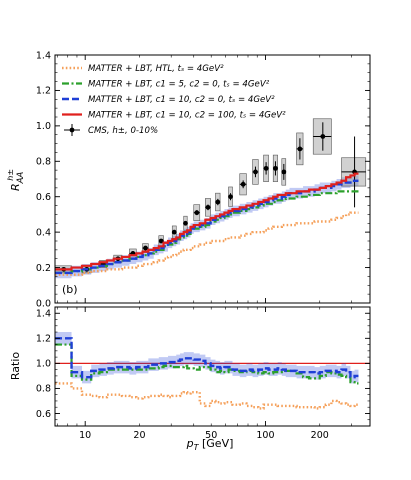 The image size is (411, 480). What do you see at coordinates (210, 444) in the screenshot?
I see `x-axis-title: pT [GeV]` at bounding box center [210, 444].